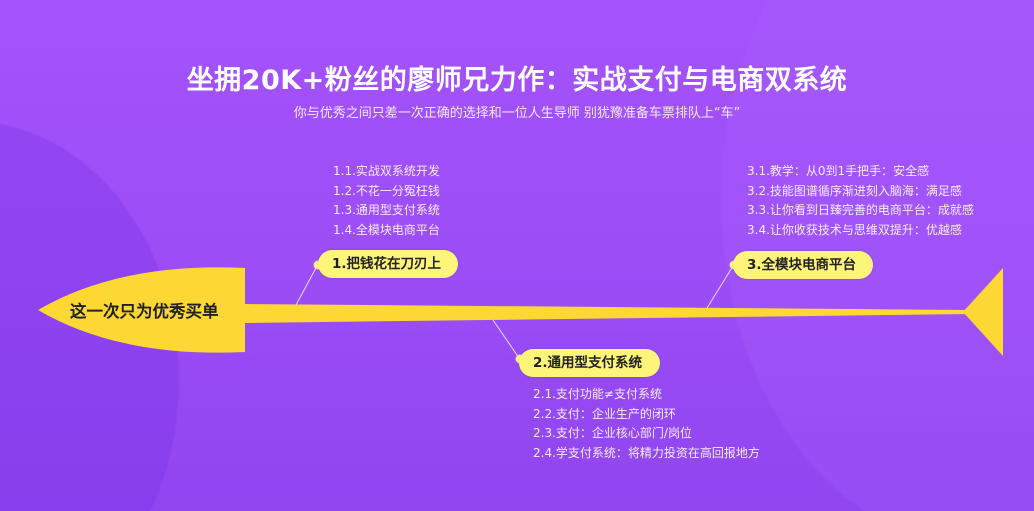  What do you see at coordinates (612, 433) in the screenshot?
I see `list-item: 2.3.支付：企业核心部门/岗位` at bounding box center [612, 433].